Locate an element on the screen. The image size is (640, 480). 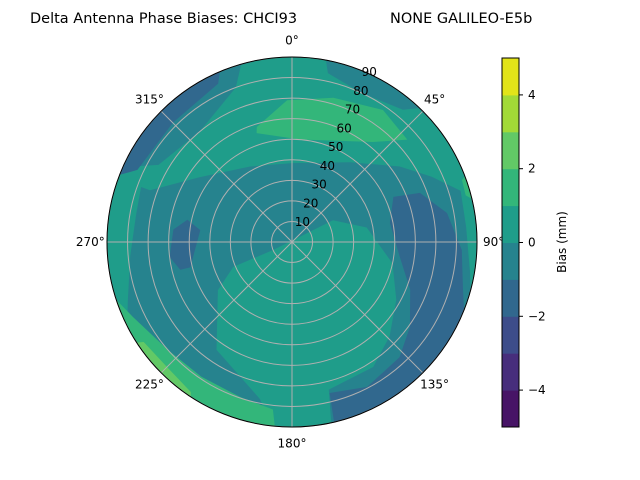
colorbar-label: Bias (mm) is located at coordinates (562, 242).